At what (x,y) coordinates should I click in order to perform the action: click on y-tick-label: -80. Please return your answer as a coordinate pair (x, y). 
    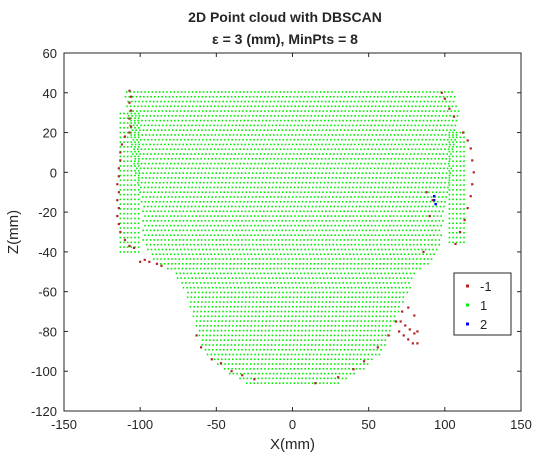
    Looking at the image, I should click on (47, 331).